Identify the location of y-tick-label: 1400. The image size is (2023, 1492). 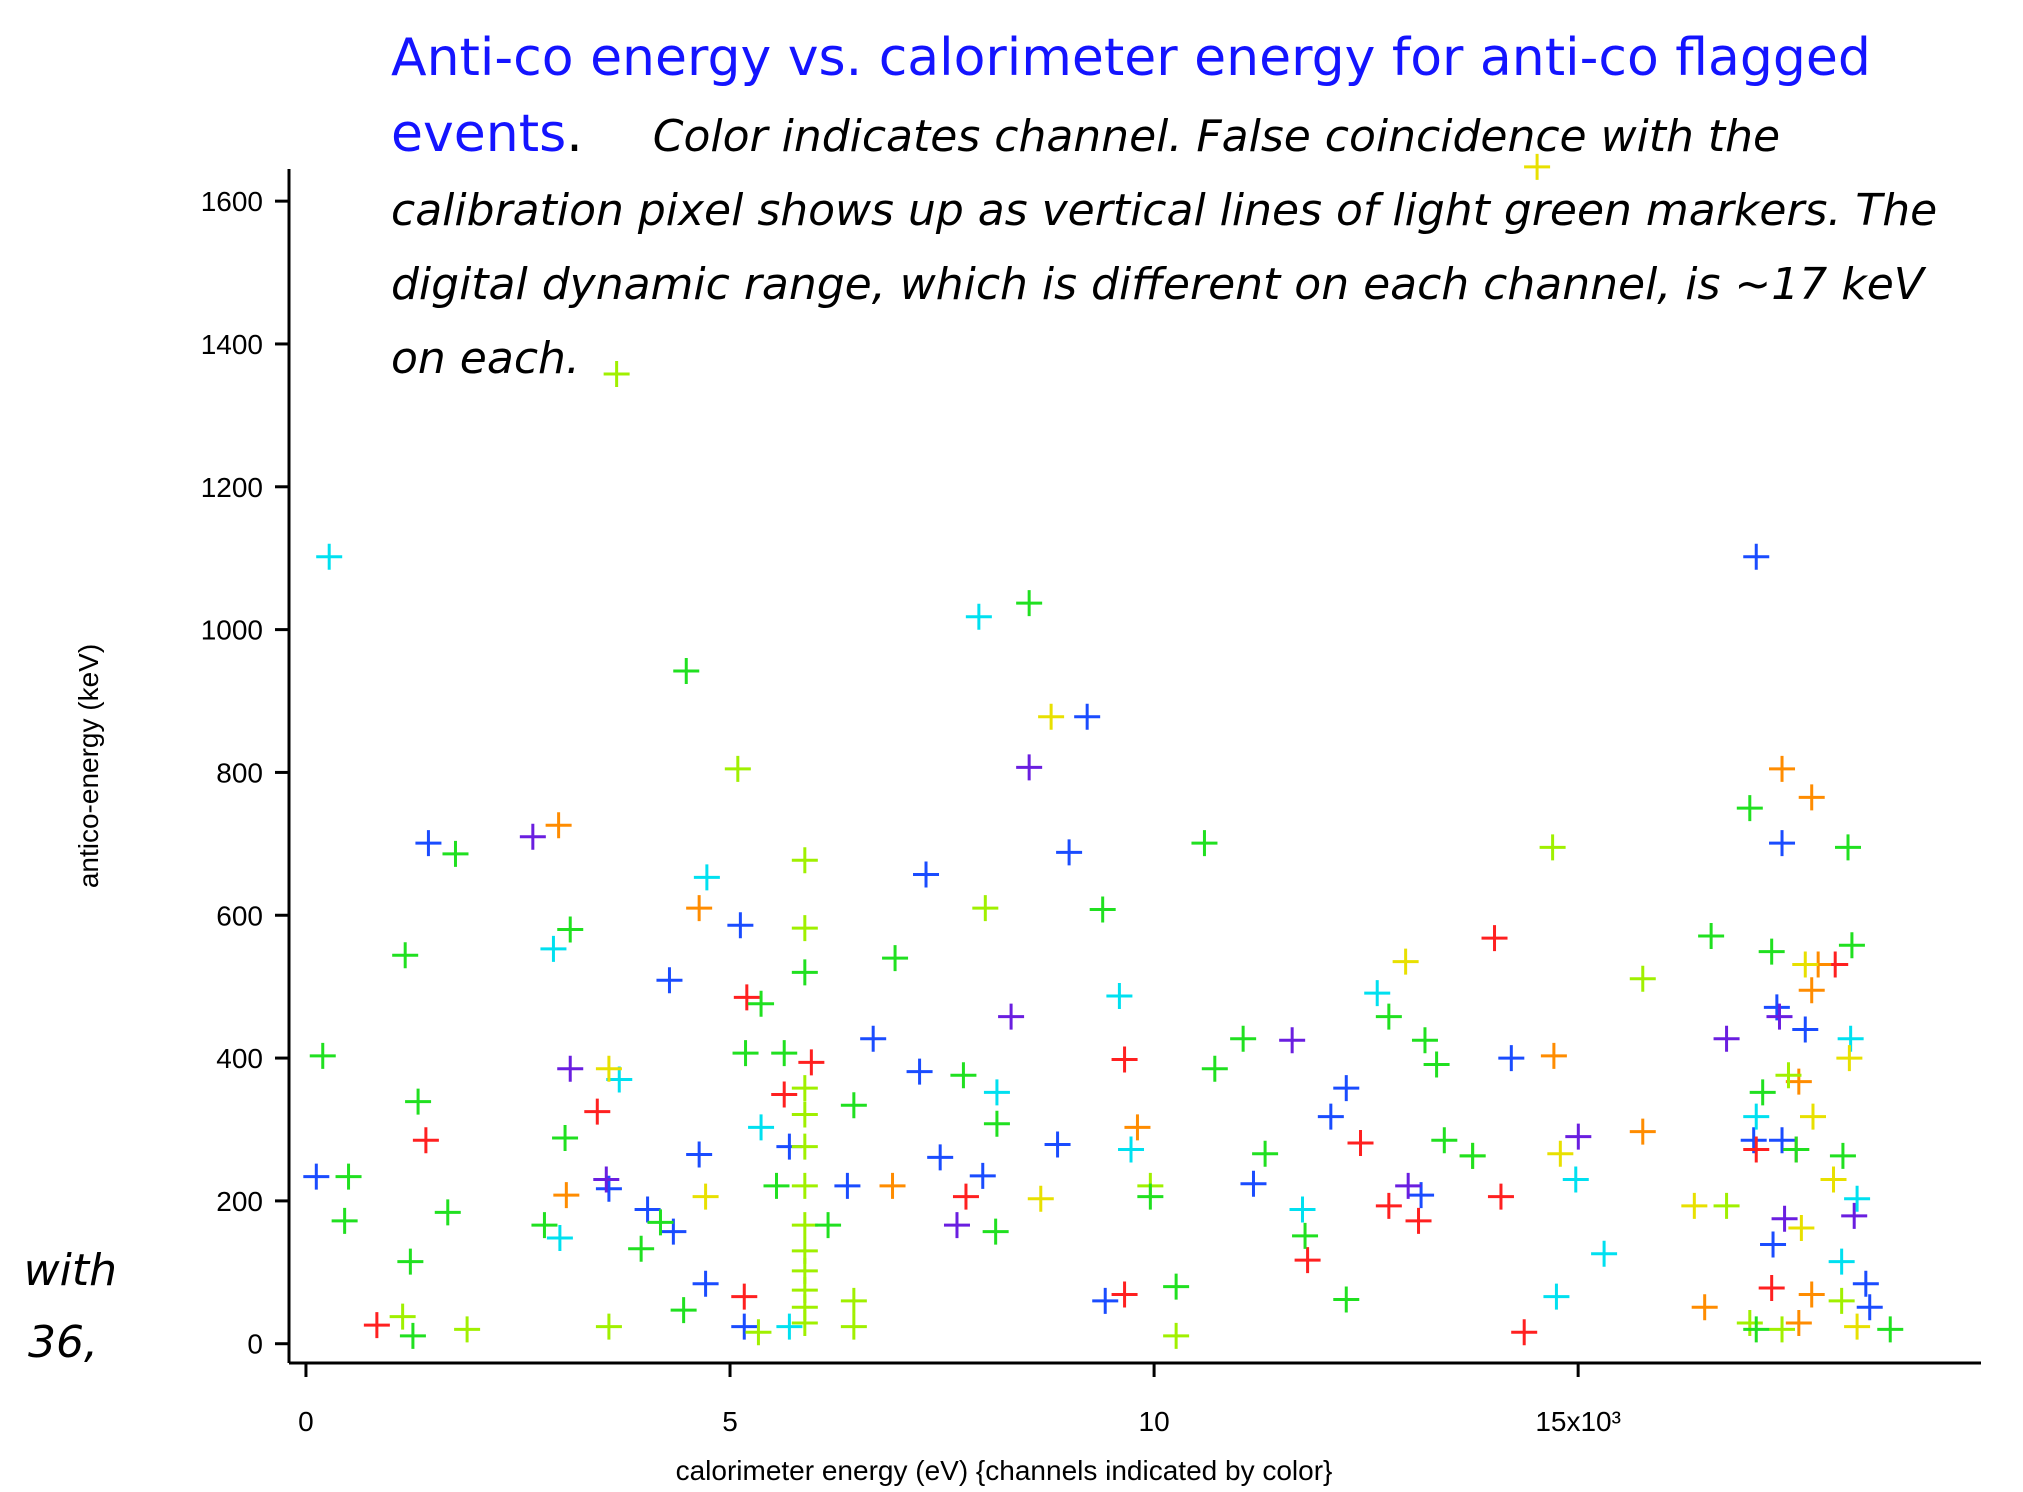
(232, 344).